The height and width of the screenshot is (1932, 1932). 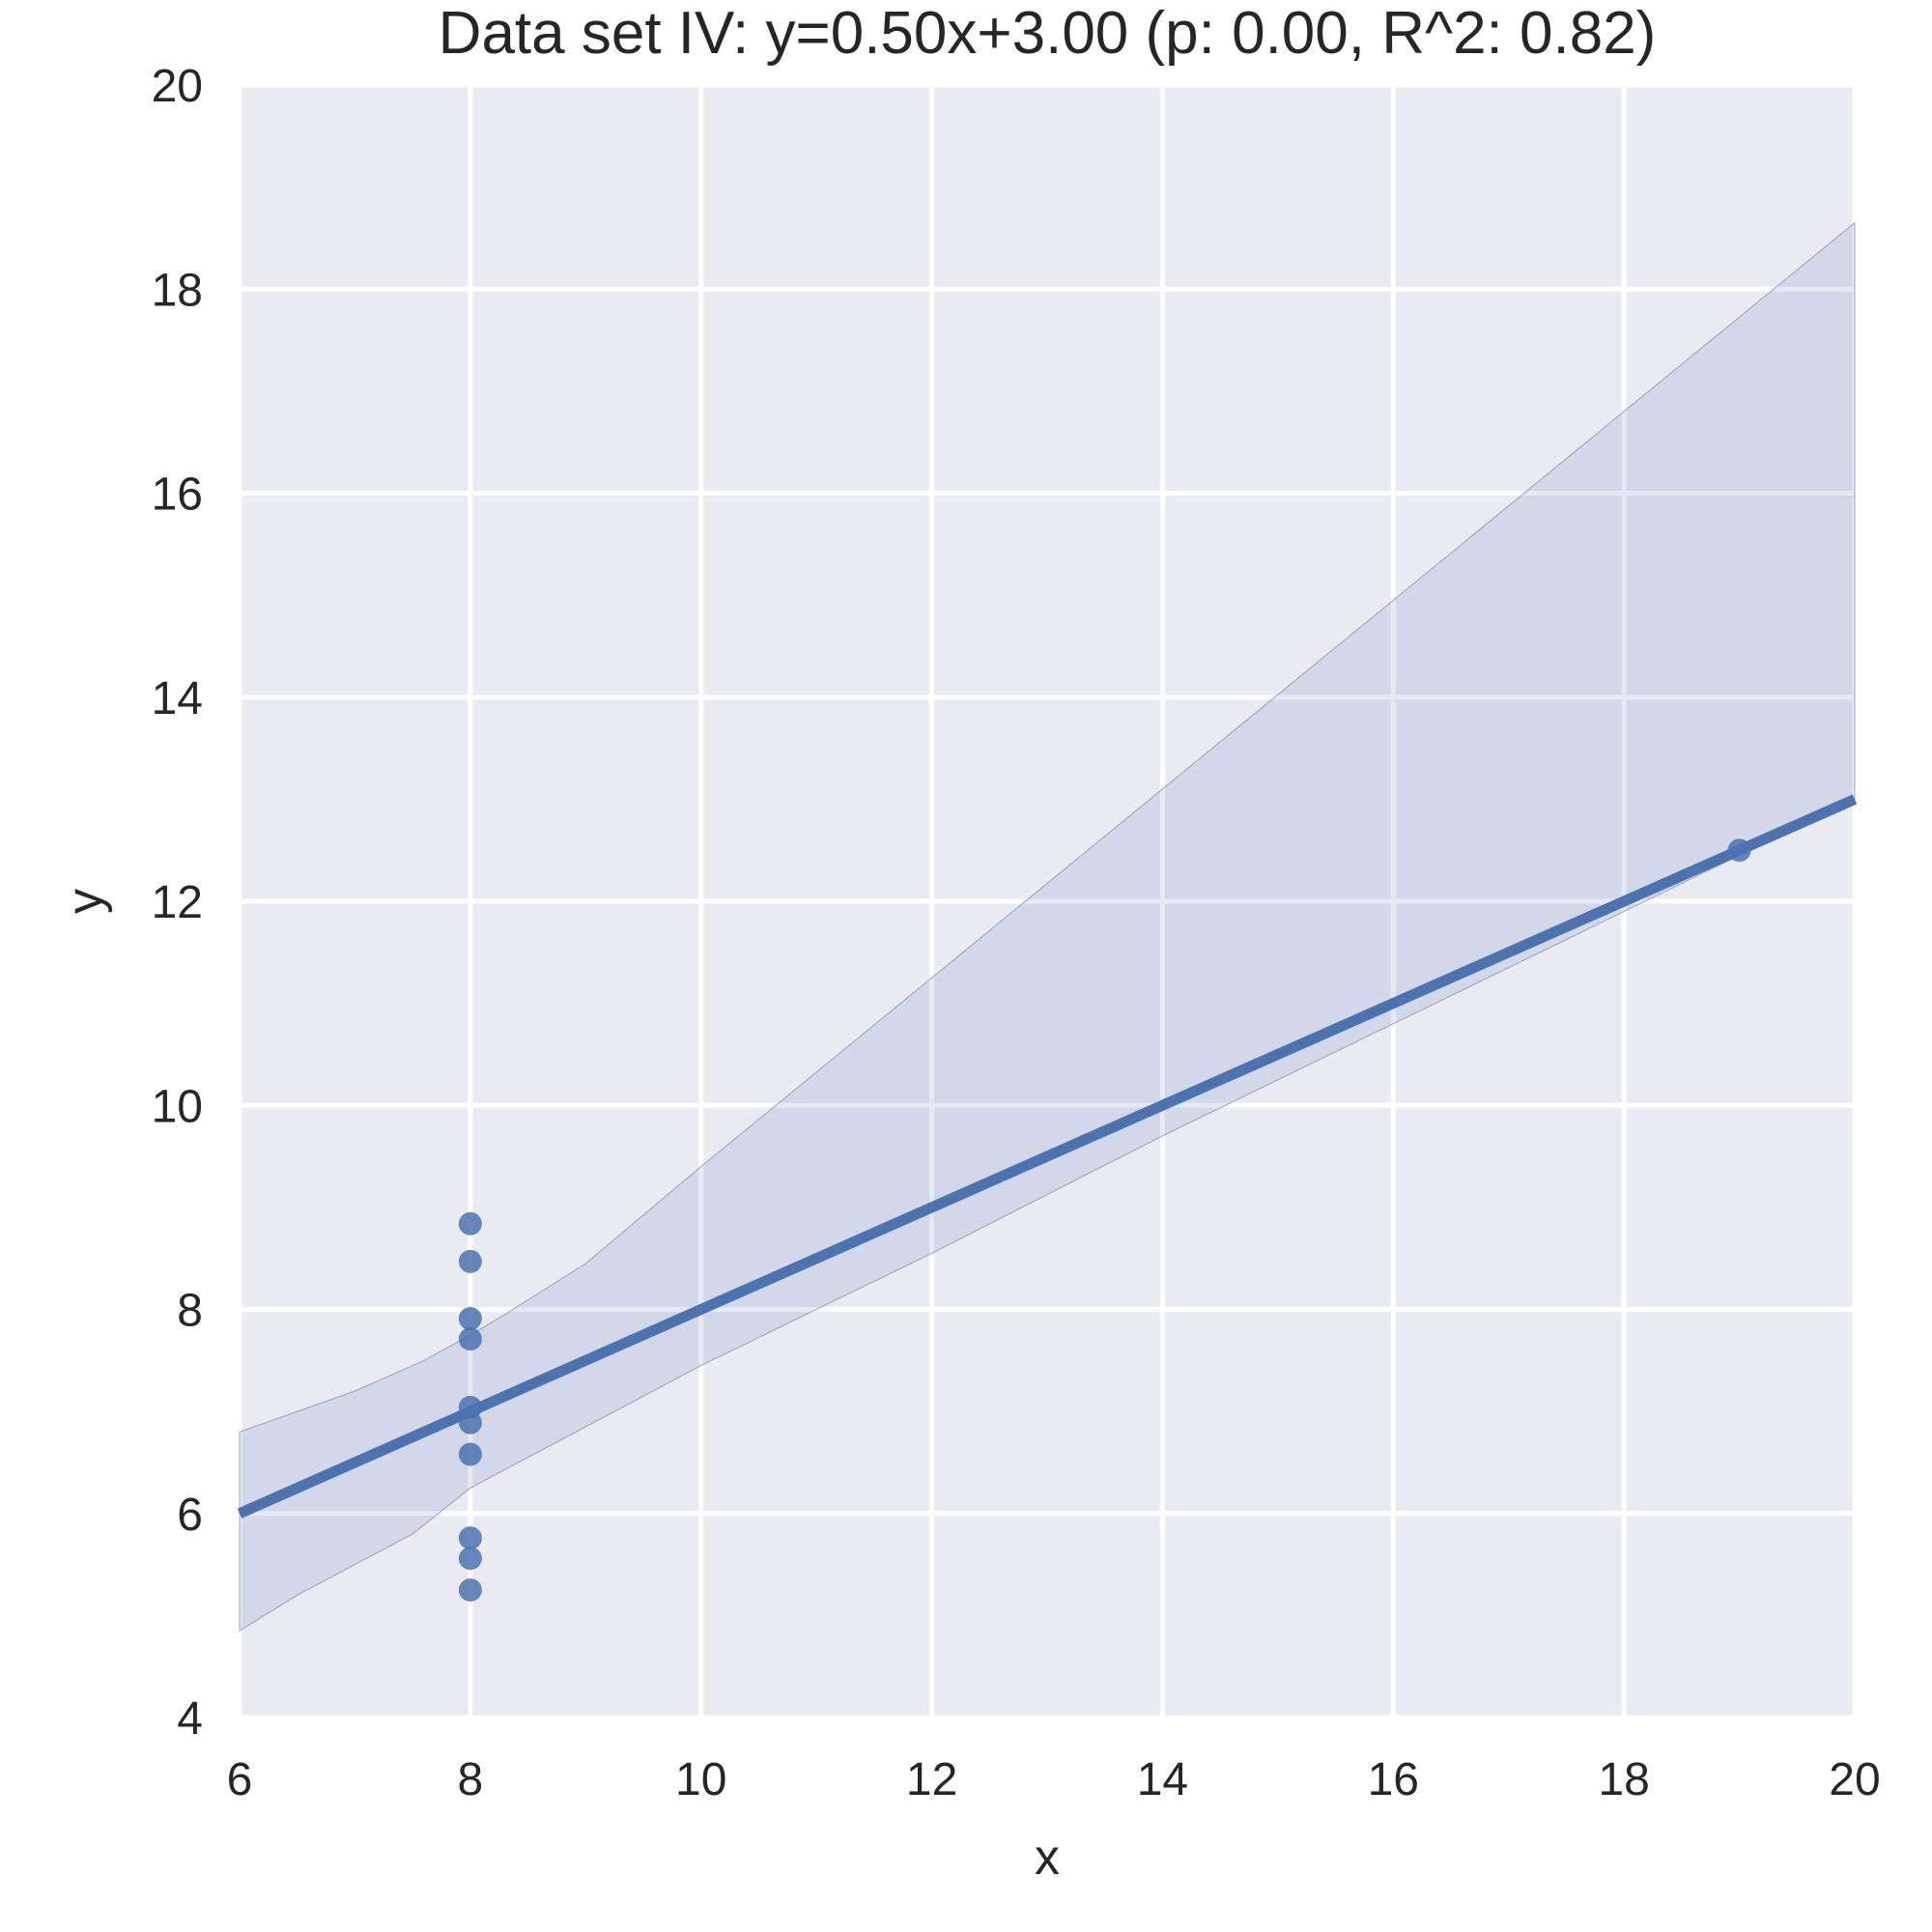 What do you see at coordinates (1623, 1779) in the screenshot?
I see `x-tick-label: 18` at bounding box center [1623, 1779].